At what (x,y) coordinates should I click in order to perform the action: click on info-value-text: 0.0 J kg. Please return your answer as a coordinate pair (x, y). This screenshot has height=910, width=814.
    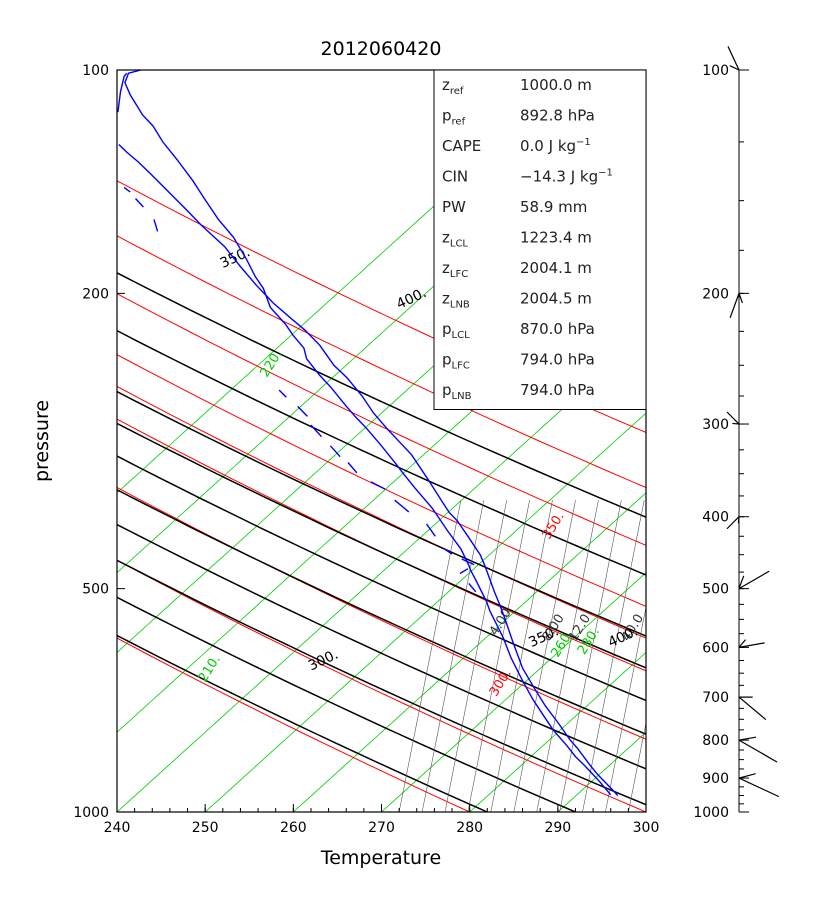
    Looking at the image, I should click on (548, 146).